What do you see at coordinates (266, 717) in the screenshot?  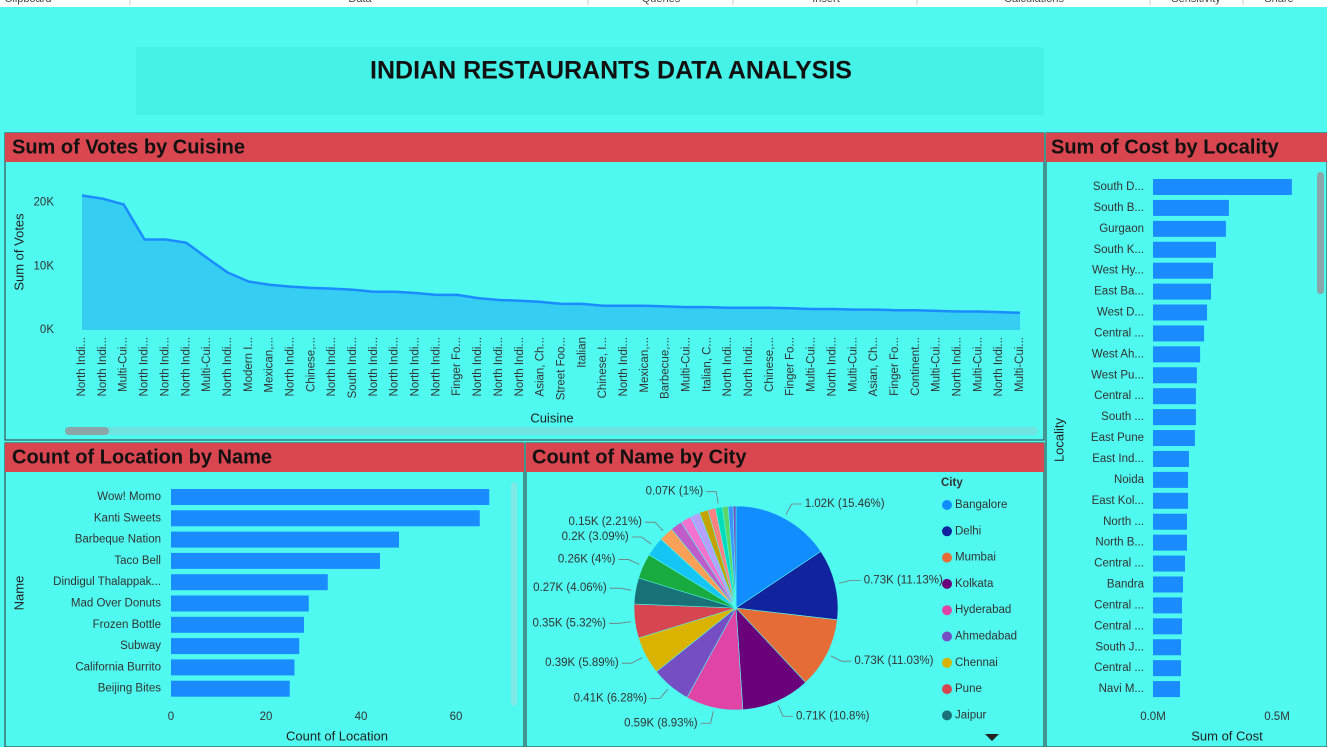 I see `x-tick-label: 20` at bounding box center [266, 717].